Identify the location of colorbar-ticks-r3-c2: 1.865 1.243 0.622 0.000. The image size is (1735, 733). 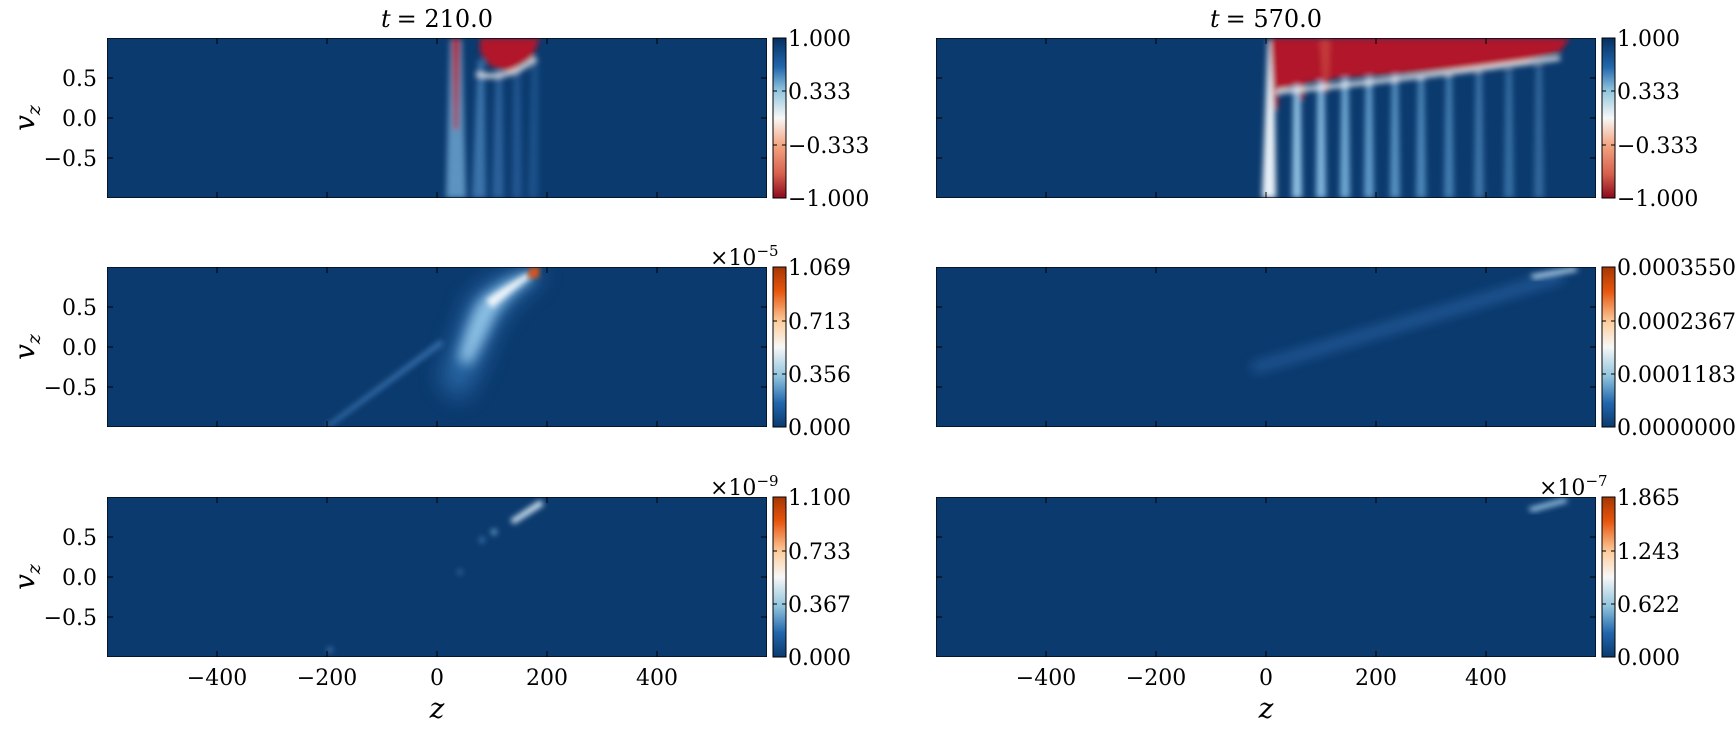
(1648, 578).